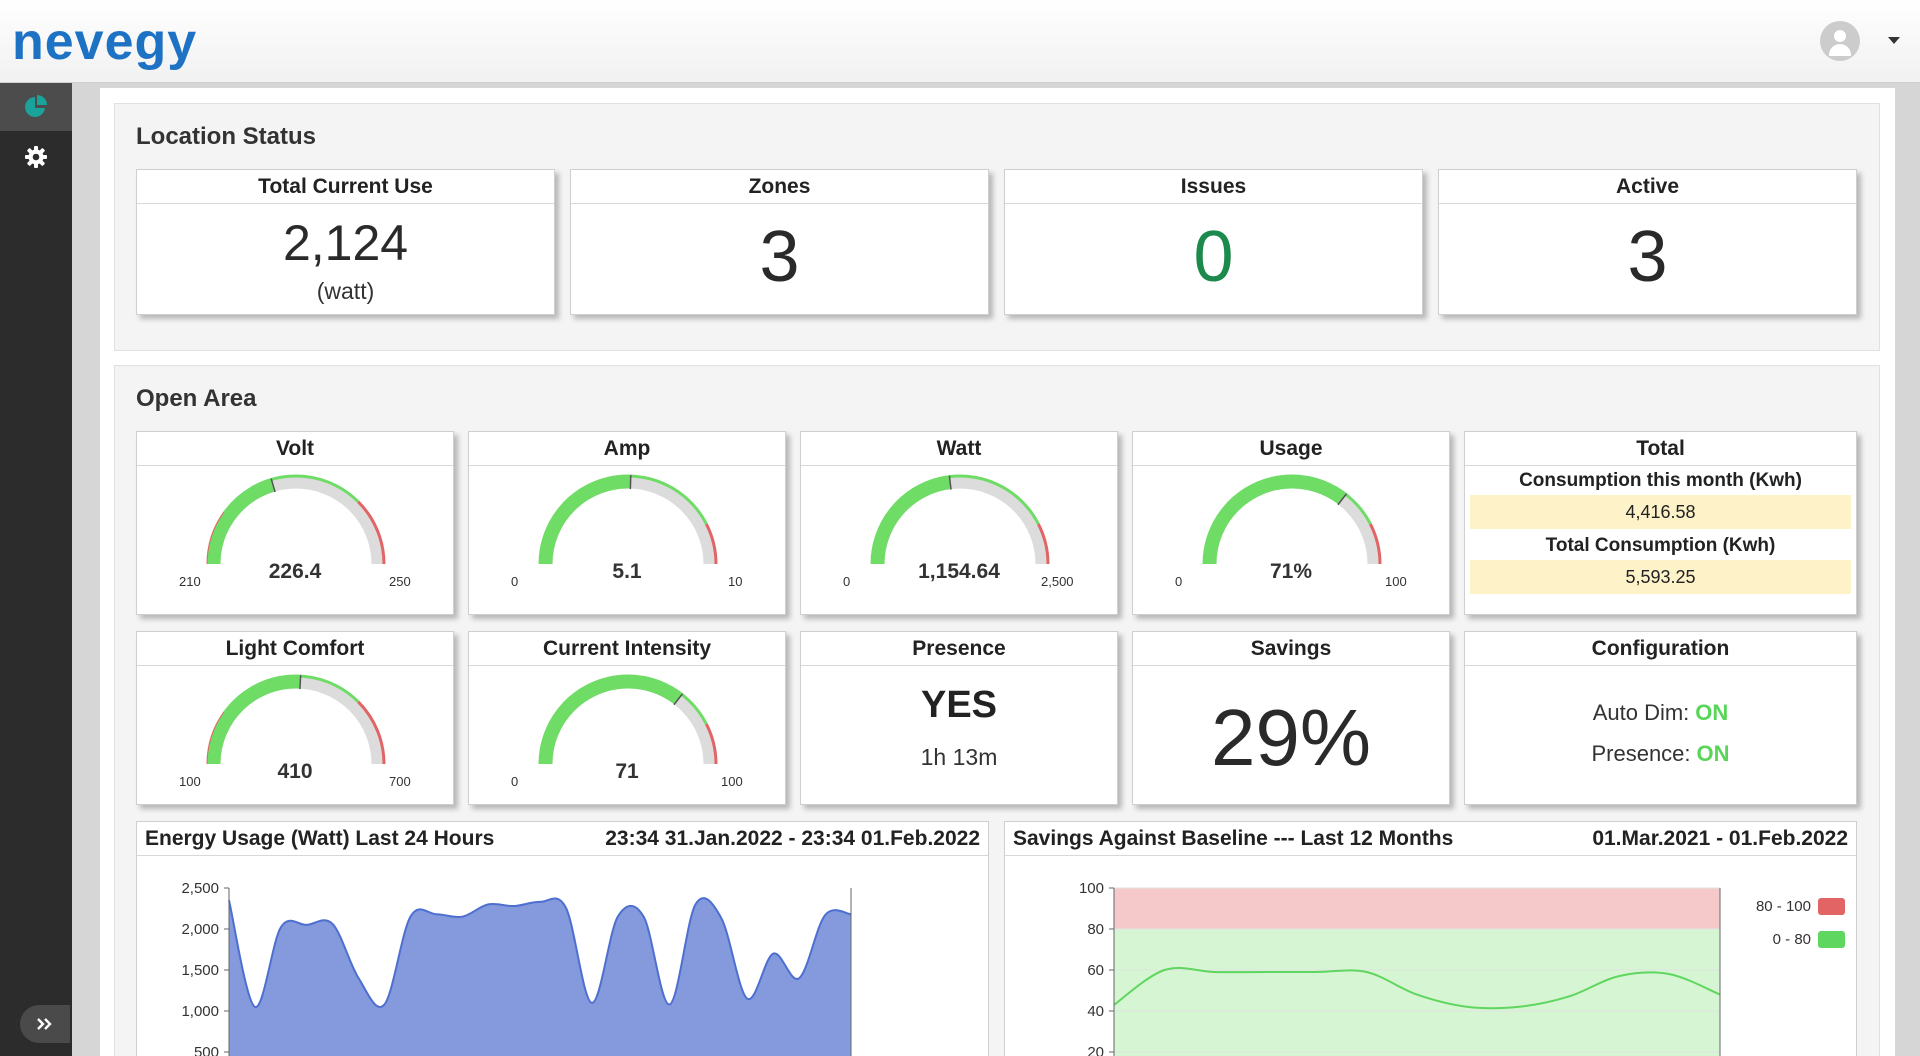  Describe the element at coordinates (627, 649) in the screenshot. I see `current-intensity-label: Current Intensity` at that location.